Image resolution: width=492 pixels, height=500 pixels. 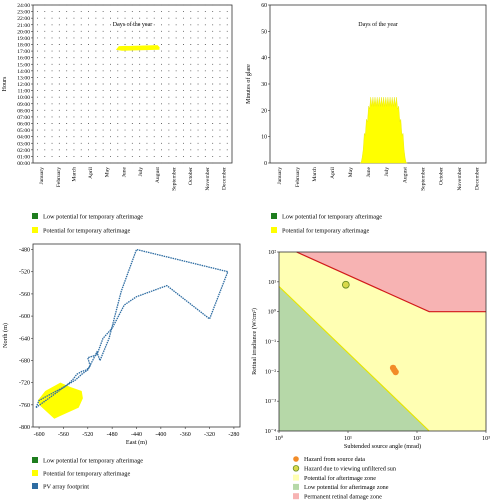 I want to click on chart2-y-tick-label: 20, so click(x=264, y=111).